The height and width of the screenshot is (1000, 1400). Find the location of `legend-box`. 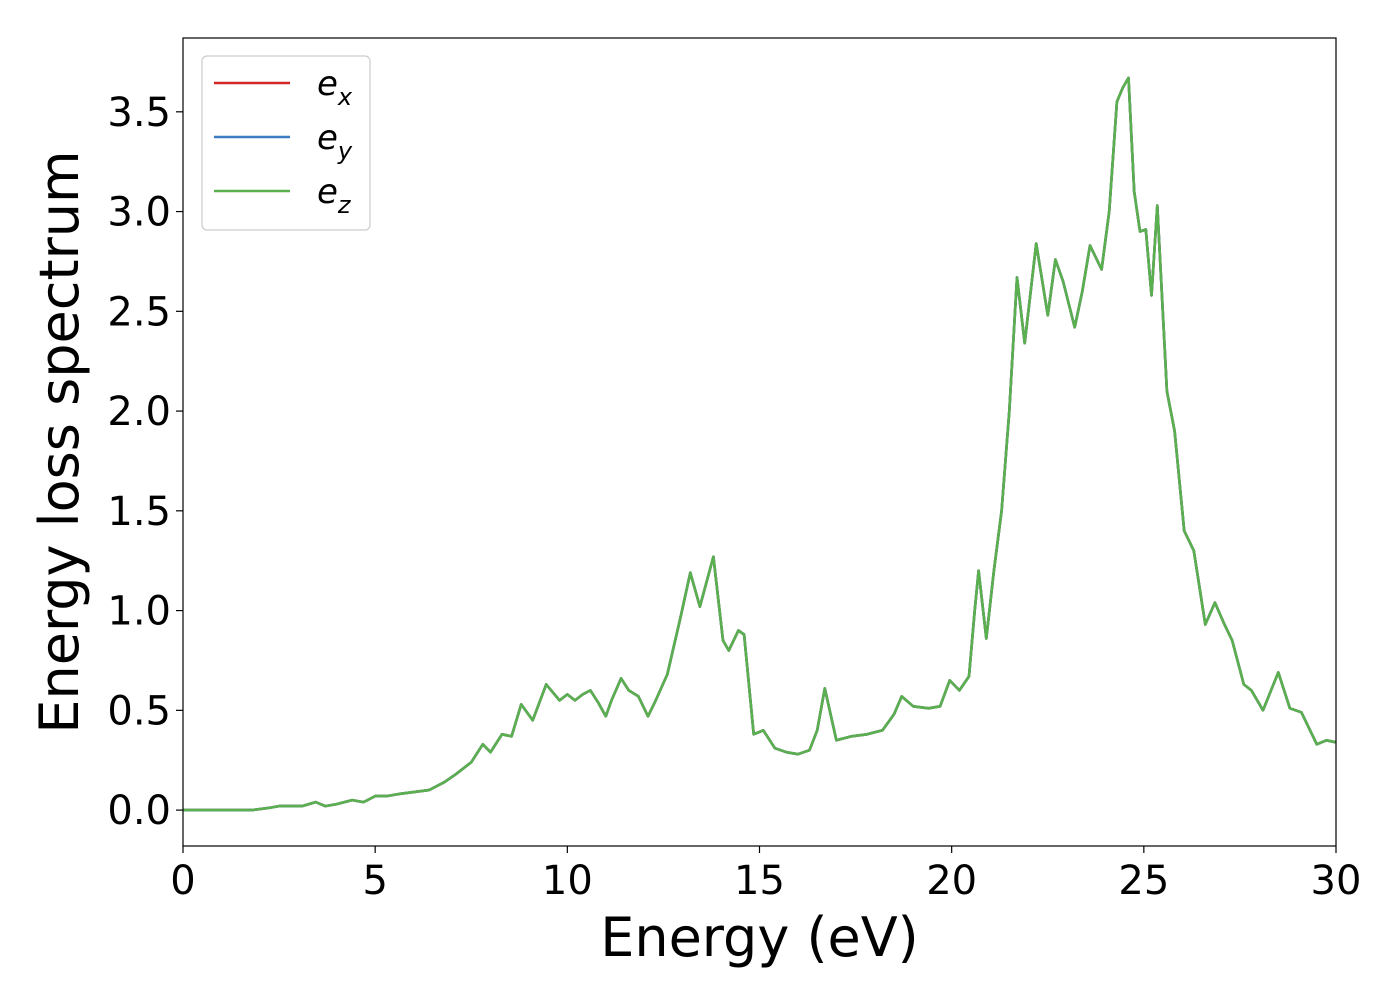

legend-box is located at coordinates (286, 143).